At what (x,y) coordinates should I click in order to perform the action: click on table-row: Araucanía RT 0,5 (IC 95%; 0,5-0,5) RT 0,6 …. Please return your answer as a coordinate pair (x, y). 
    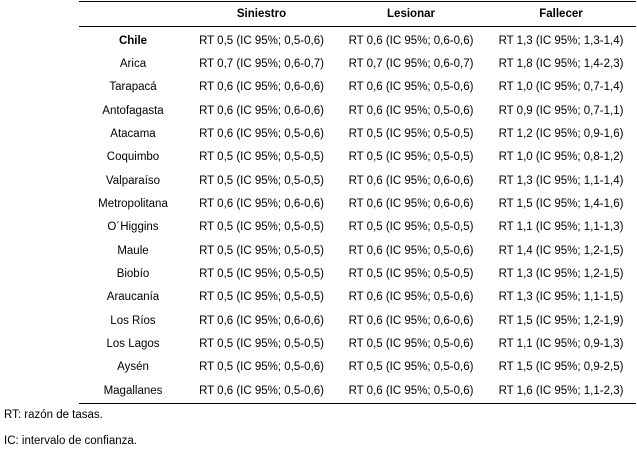
    Looking at the image, I should click on (357, 297).